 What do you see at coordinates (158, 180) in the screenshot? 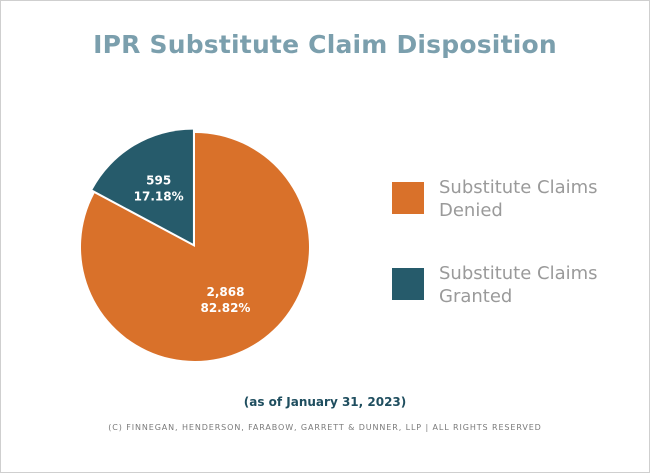
I see `pie-label-granted-value: 595` at bounding box center [158, 180].